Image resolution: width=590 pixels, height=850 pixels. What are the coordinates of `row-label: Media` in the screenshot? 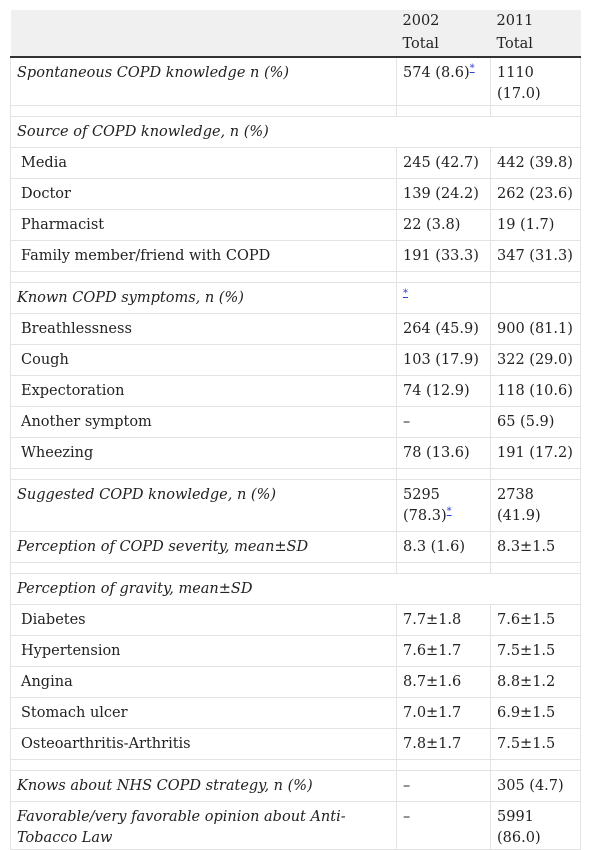 It's located at (203, 163).